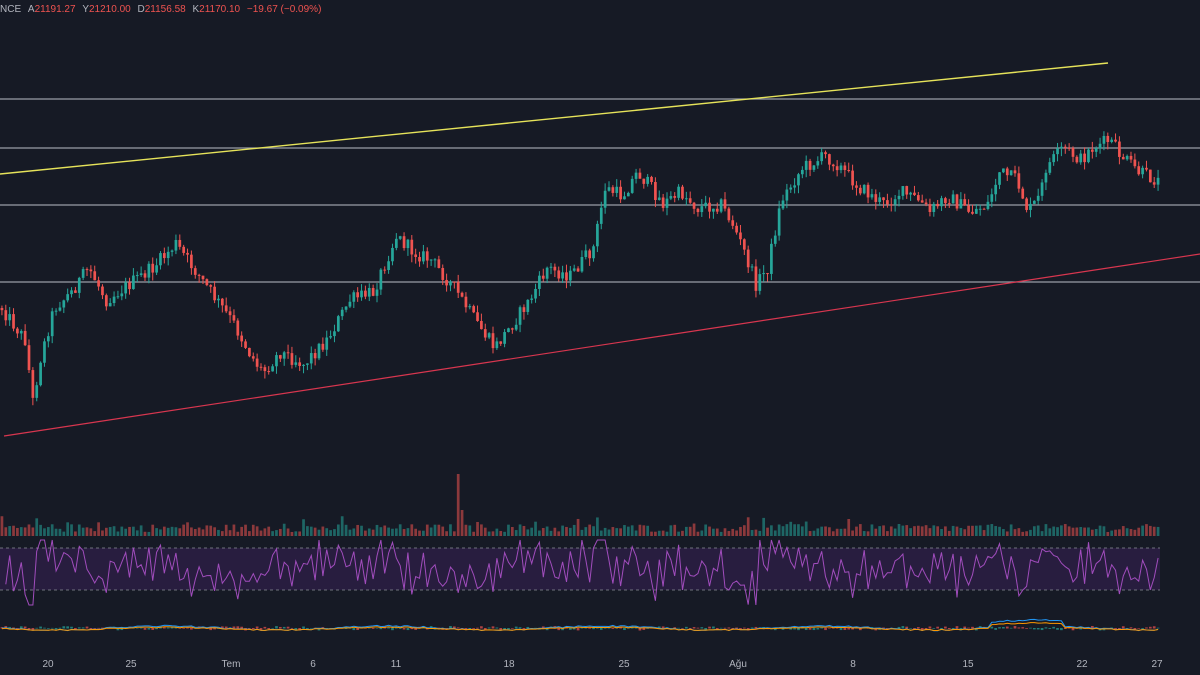  Describe the element at coordinates (131, 664) in the screenshot. I see `x-tick-label: 25` at that location.